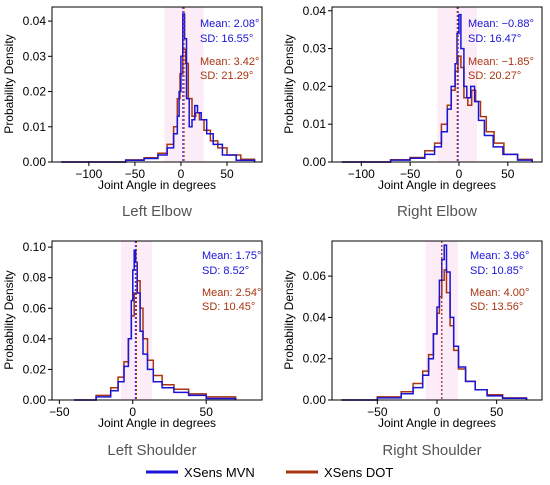 Image resolution: width=550 pixels, height=485 pixels. What do you see at coordinates (231, 293) in the screenshot?
I see `dot-mean-label: Mean: 2.54°` at bounding box center [231, 293].